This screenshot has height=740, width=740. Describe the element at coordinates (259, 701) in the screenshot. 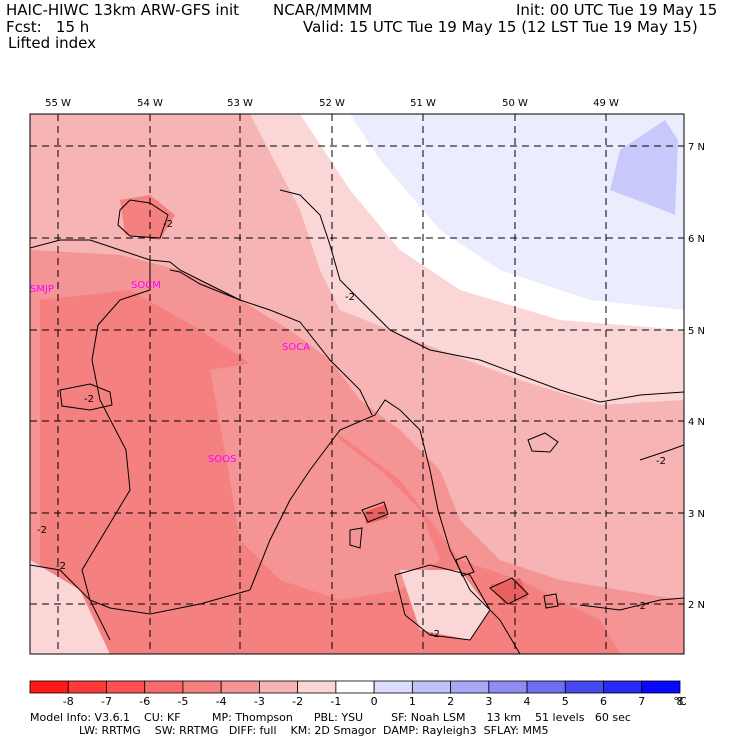

I see `colorbar-tick-label: -3` at that location.